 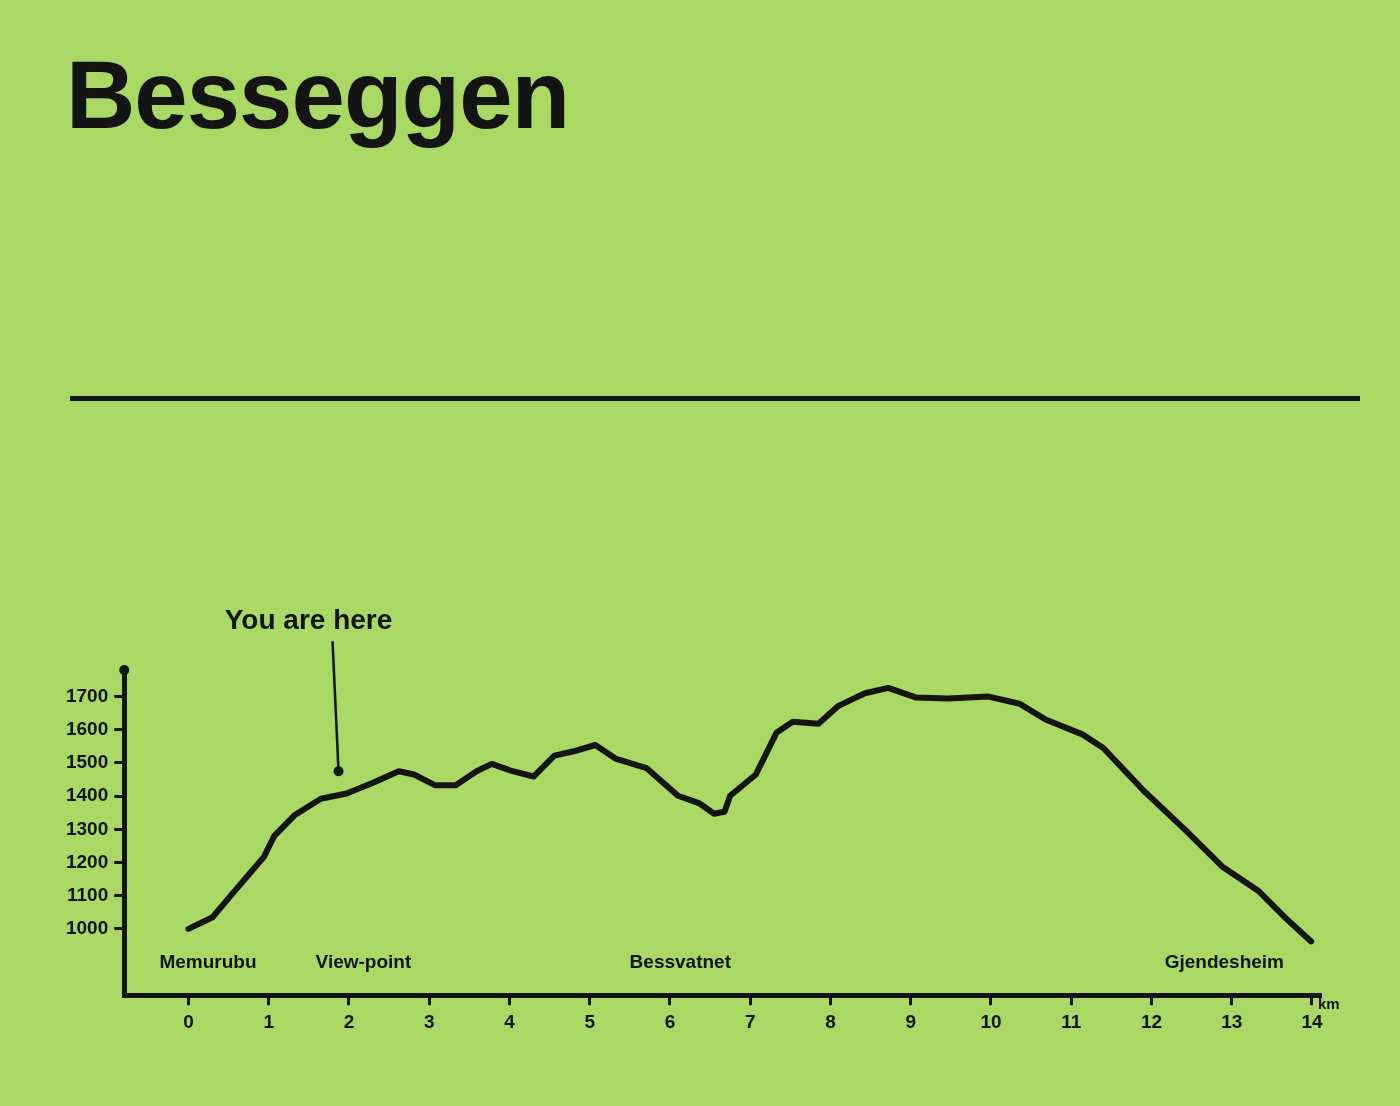 What do you see at coordinates (680, 962) in the screenshot?
I see `annotation: Bessvatnet` at bounding box center [680, 962].